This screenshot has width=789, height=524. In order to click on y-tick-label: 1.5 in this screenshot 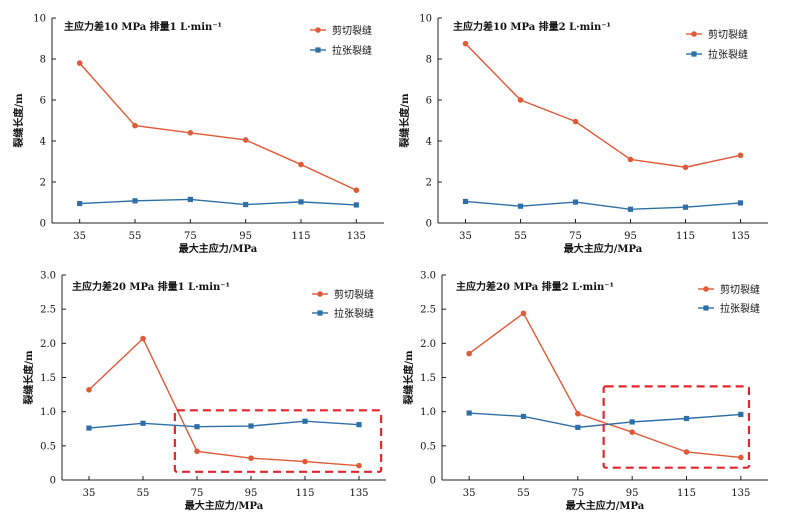, I will do `click(428, 378)`.